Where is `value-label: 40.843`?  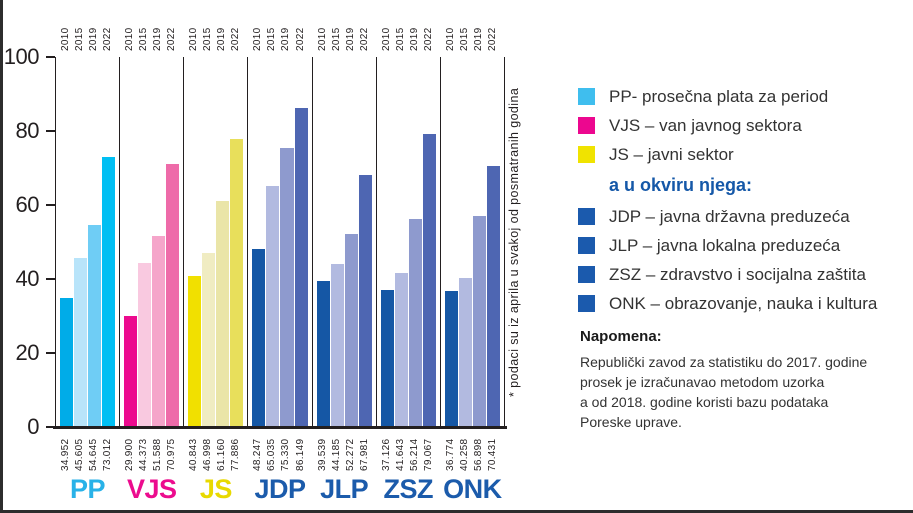
value-label: 40.843 is located at coordinates (194, 454).